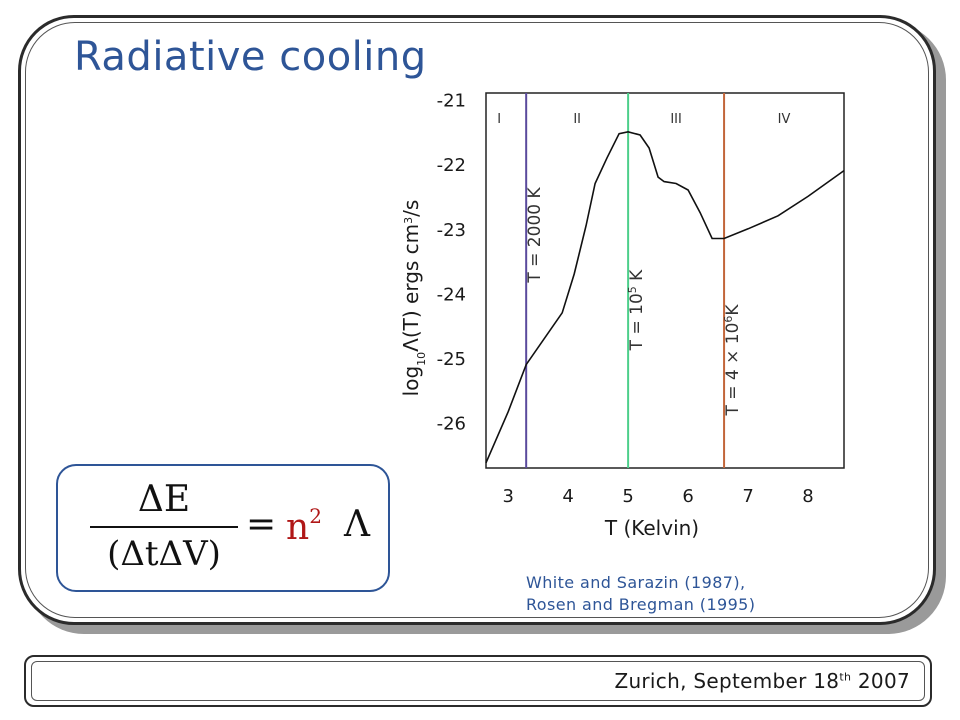  Describe the element at coordinates (451, 424) in the screenshot. I see `y-tick-label: -26` at that location.